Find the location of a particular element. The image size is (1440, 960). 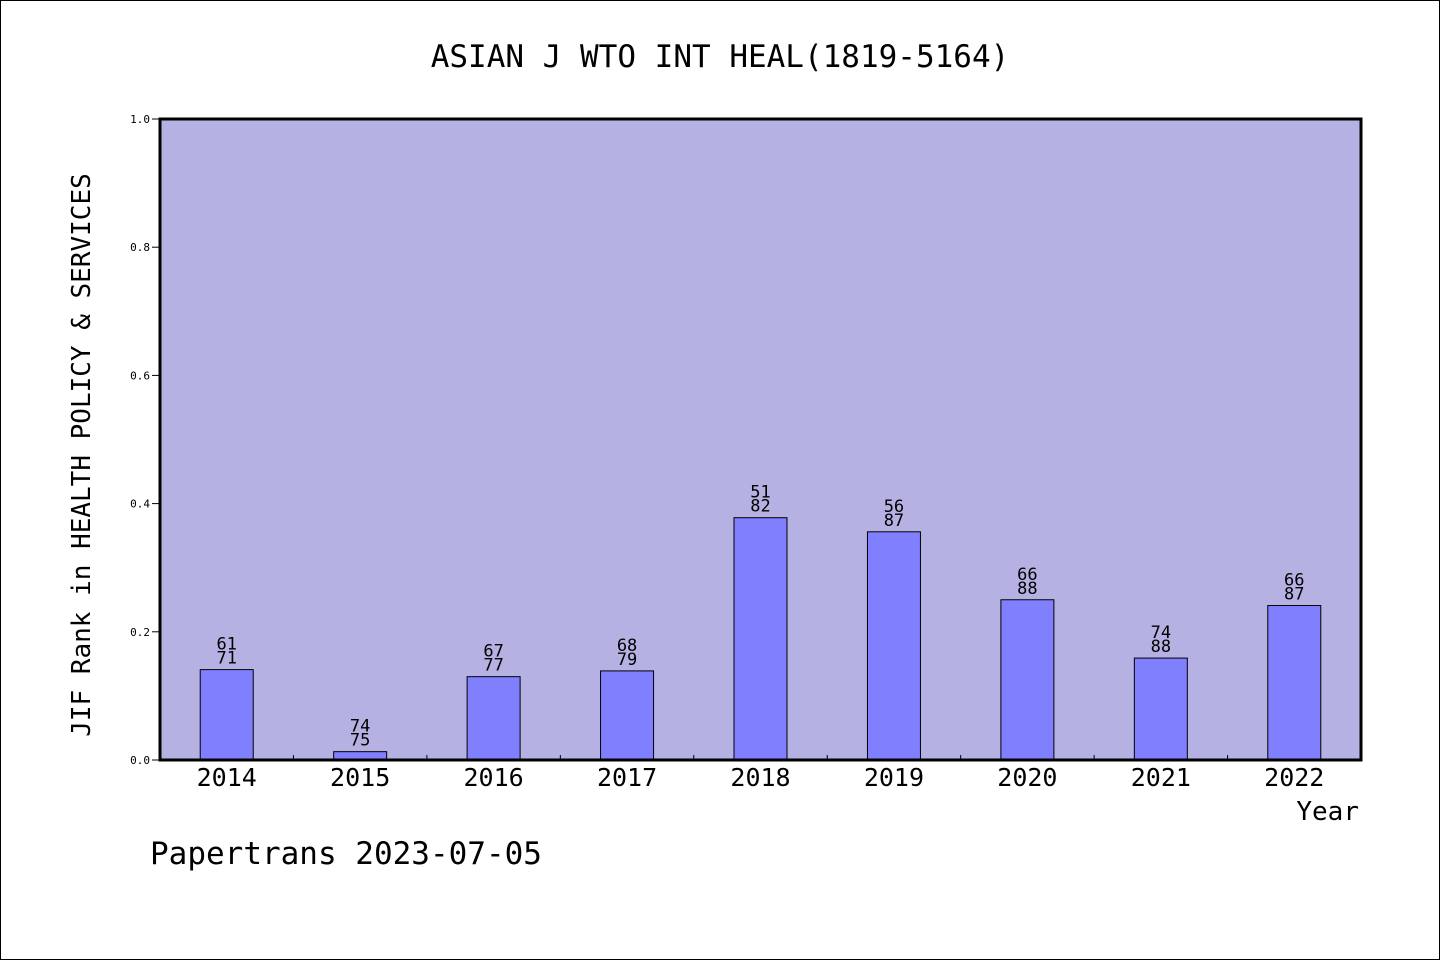

bar-2018 is located at coordinates (760, 639).